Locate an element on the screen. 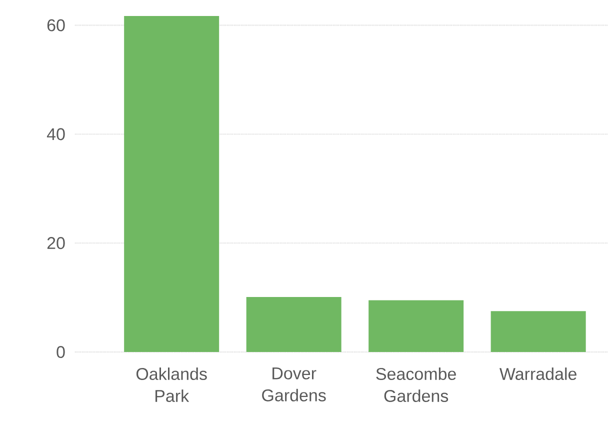  x-tick-label: Dover Gardens is located at coordinates (294, 385).